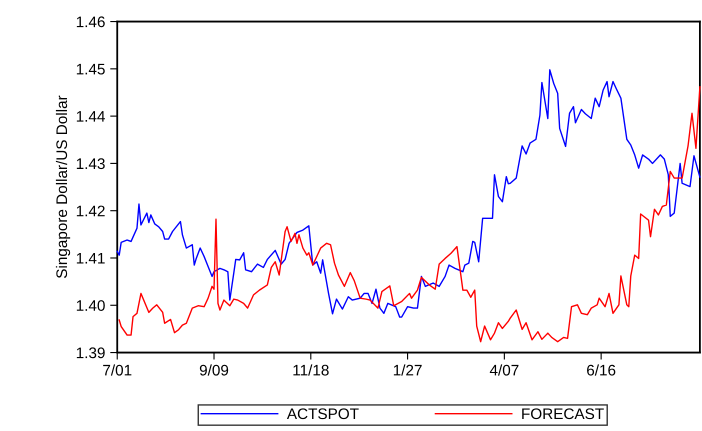 The width and height of the screenshot is (702, 431). Describe the element at coordinates (90, 69) in the screenshot. I see `y-tick-label: 1.45` at that location.